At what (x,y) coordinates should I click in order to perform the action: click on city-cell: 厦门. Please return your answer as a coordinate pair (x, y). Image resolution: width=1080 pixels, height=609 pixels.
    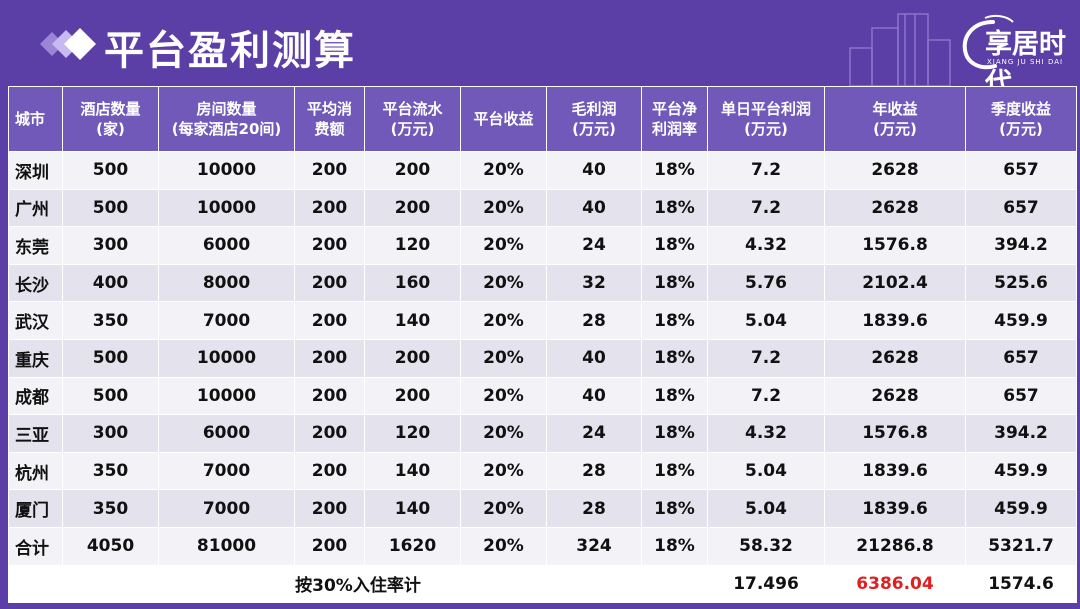
    Looking at the image, I should click on (35, 508).